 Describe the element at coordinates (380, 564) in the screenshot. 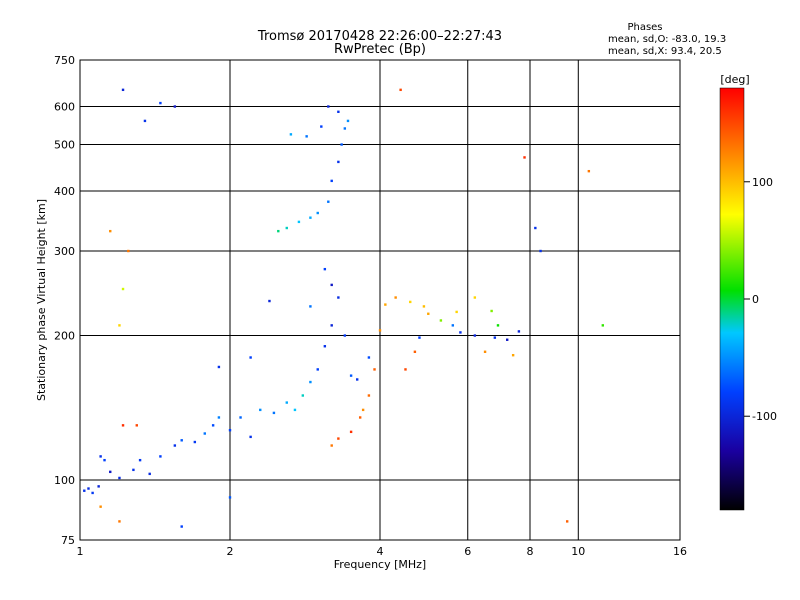

I see `x-axis-label: Frequency [MHz]` at that location.